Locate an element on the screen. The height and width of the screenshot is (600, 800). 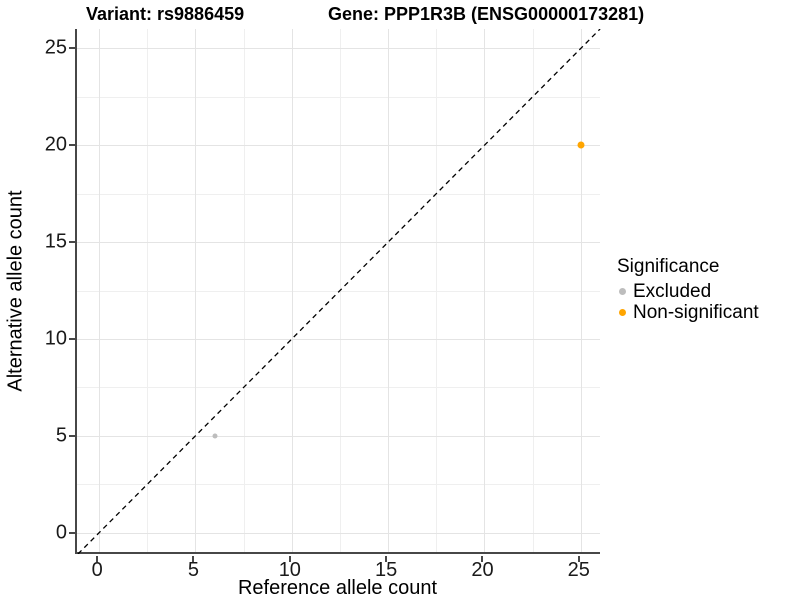
x-tick-label: 0 is located at coordinates (97, 570).